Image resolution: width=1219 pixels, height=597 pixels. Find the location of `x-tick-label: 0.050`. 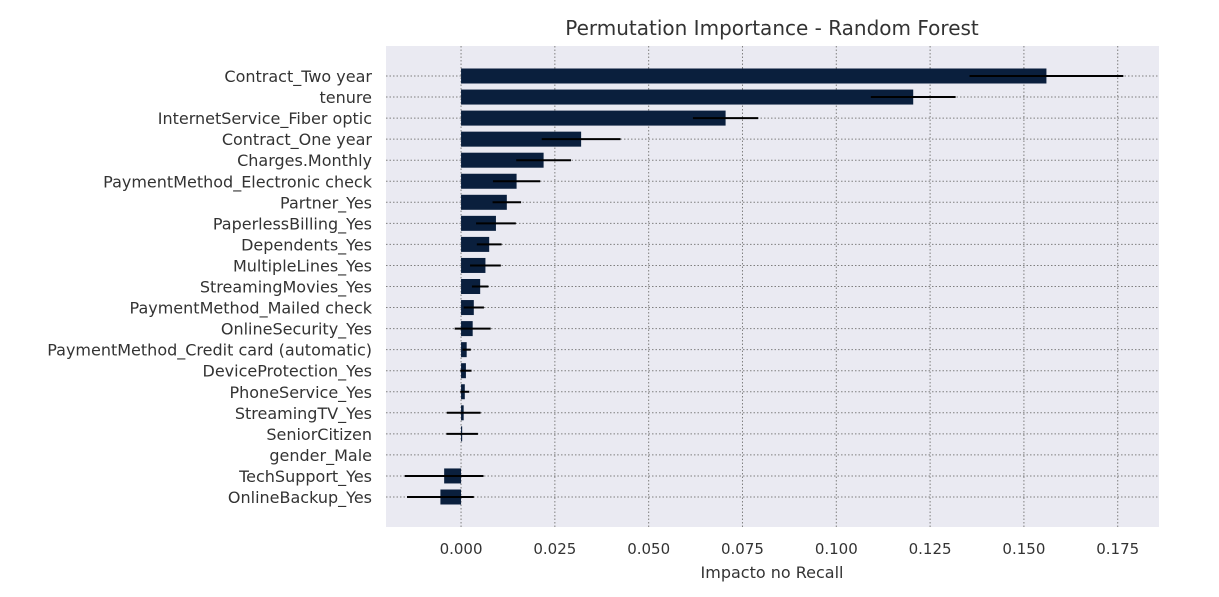

x-tick-label: 0.050 is located at coordinates (648, 549).